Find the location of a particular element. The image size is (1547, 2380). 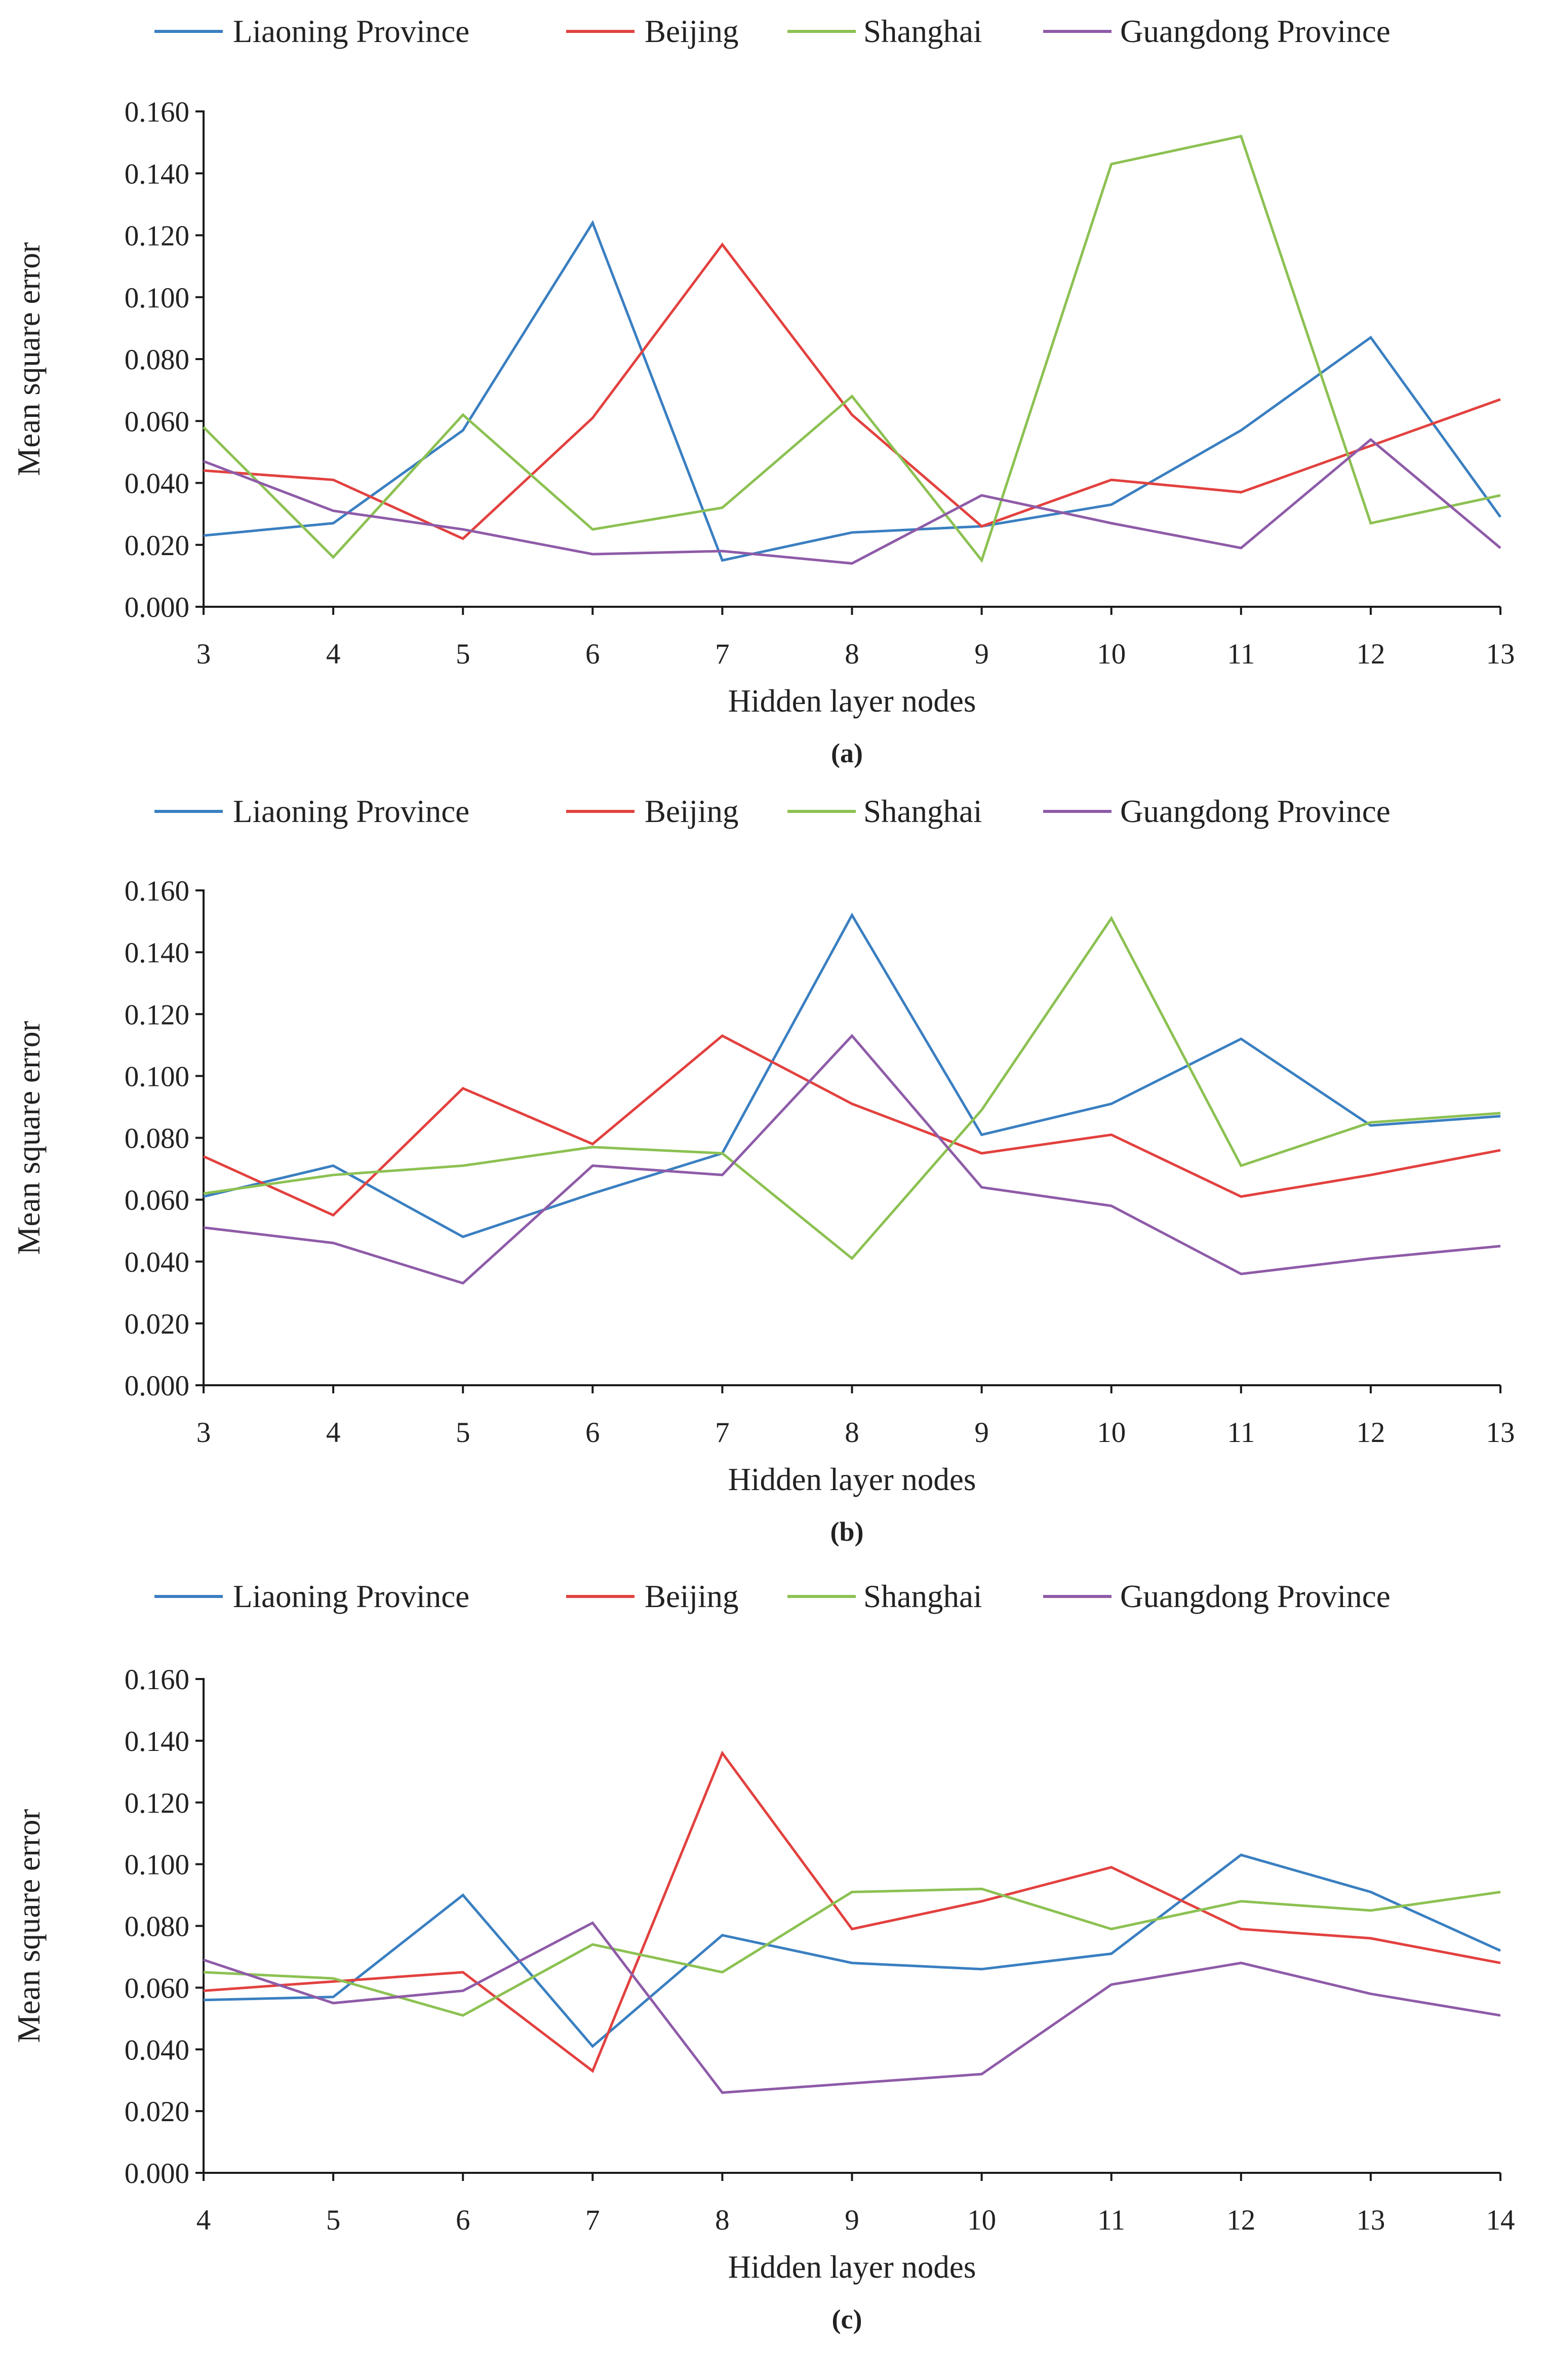

panel-label: (c) is located at coordinates (847, 2319).